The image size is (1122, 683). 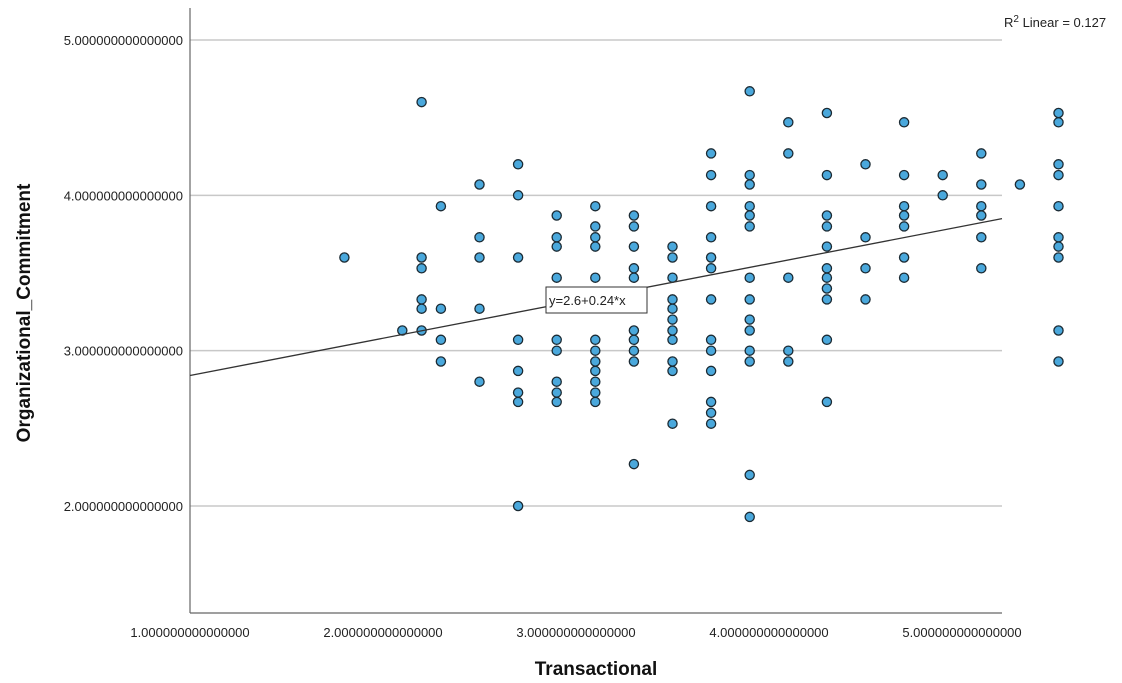 I want to click on r2-annotation: R2 Linear = 0.127, so click(x=1055, y=22).